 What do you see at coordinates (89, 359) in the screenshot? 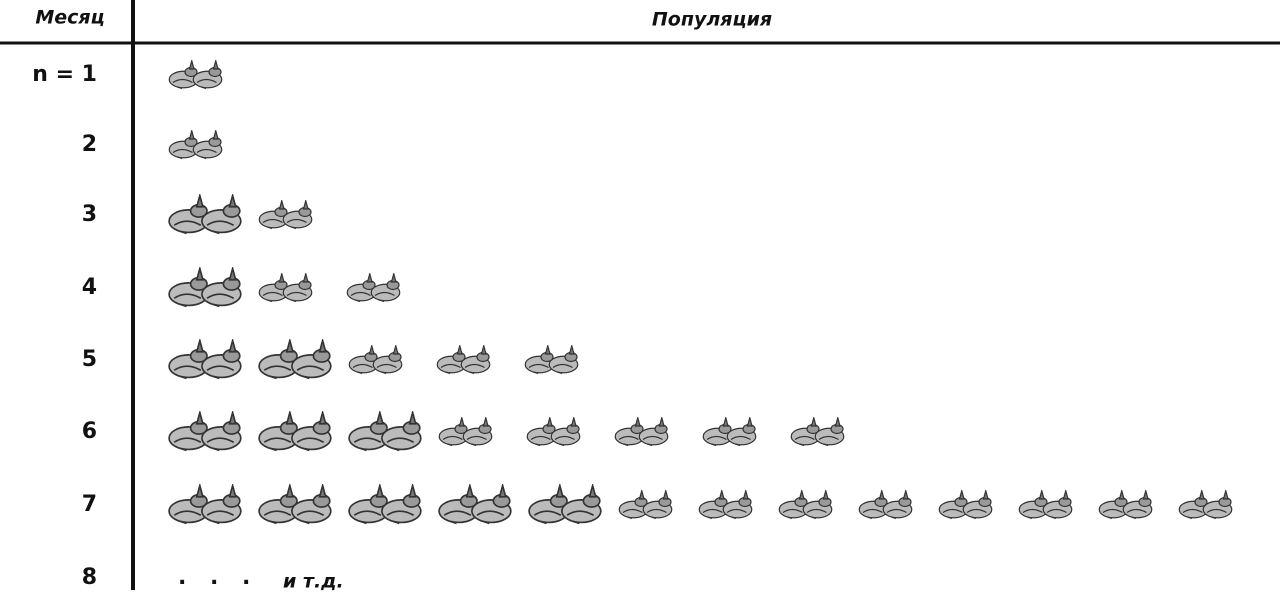
I see `month-label: 5` at bounding box center [89, 359].